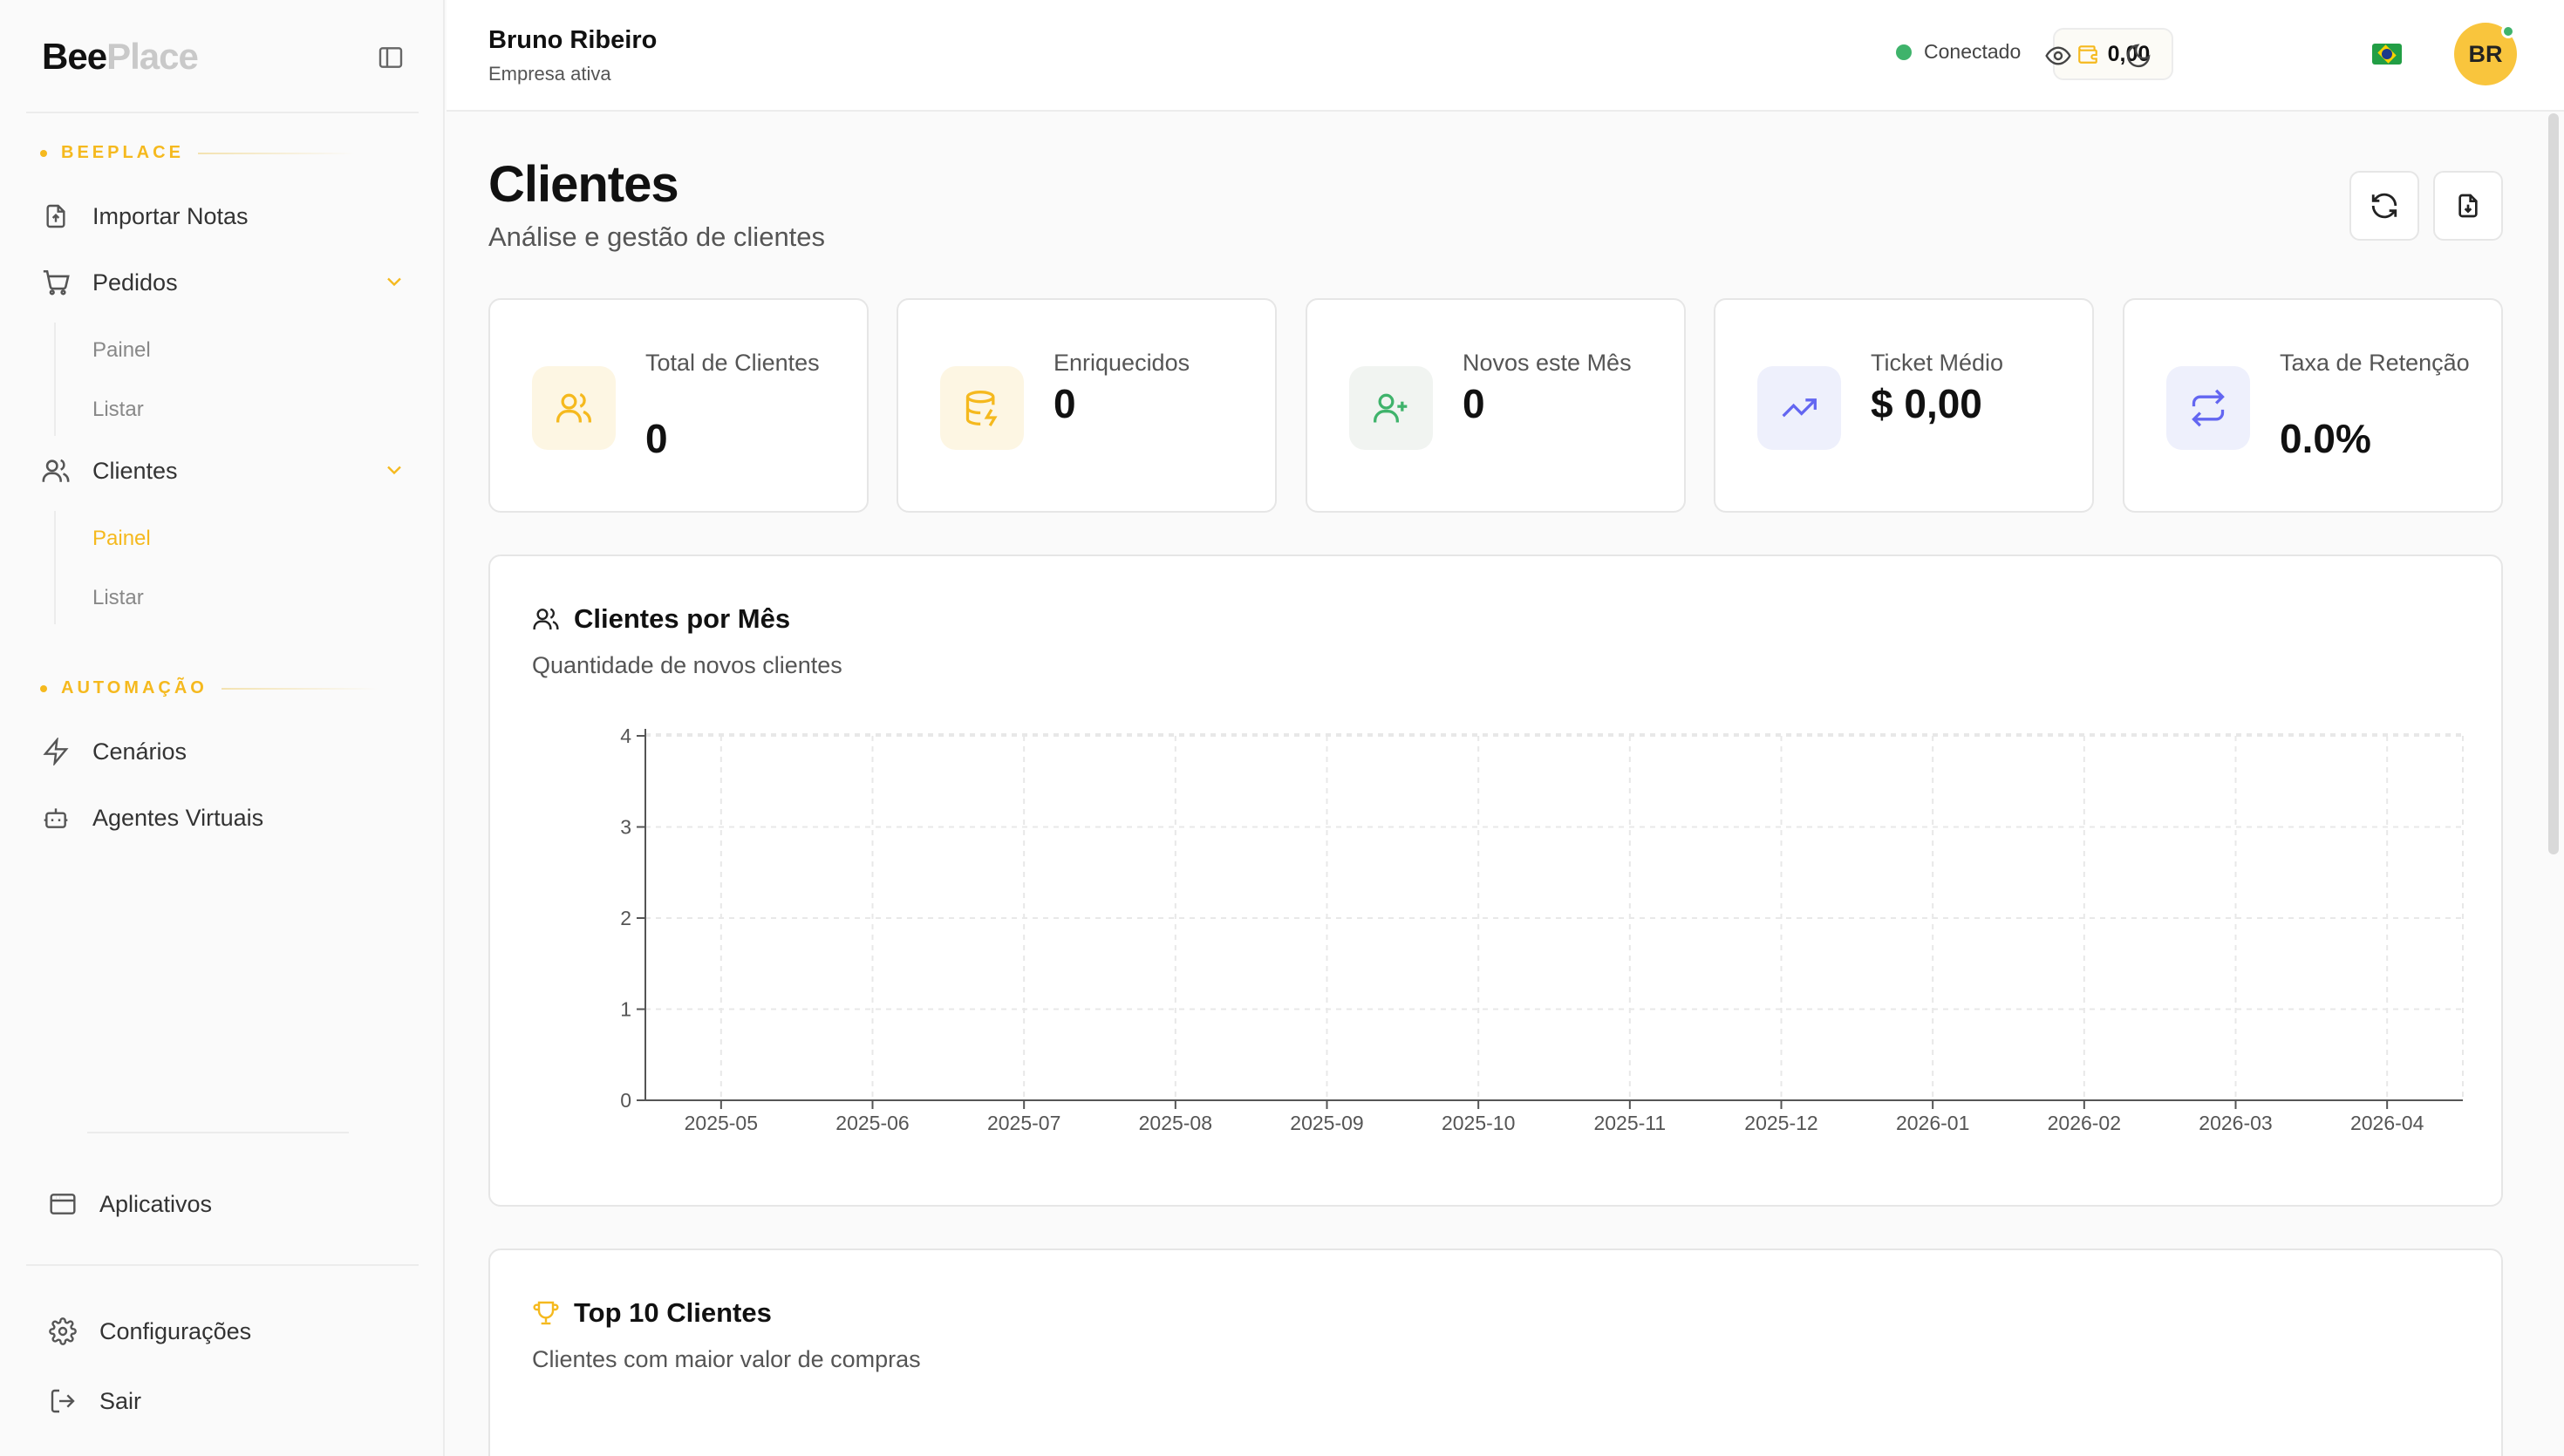 The width and height of the screenshot is (2564, 1456). Describe the element at coordinates (178, 817) in the screenshot. I see `sidebar-item-label: Agentes Virtuais` at that location.